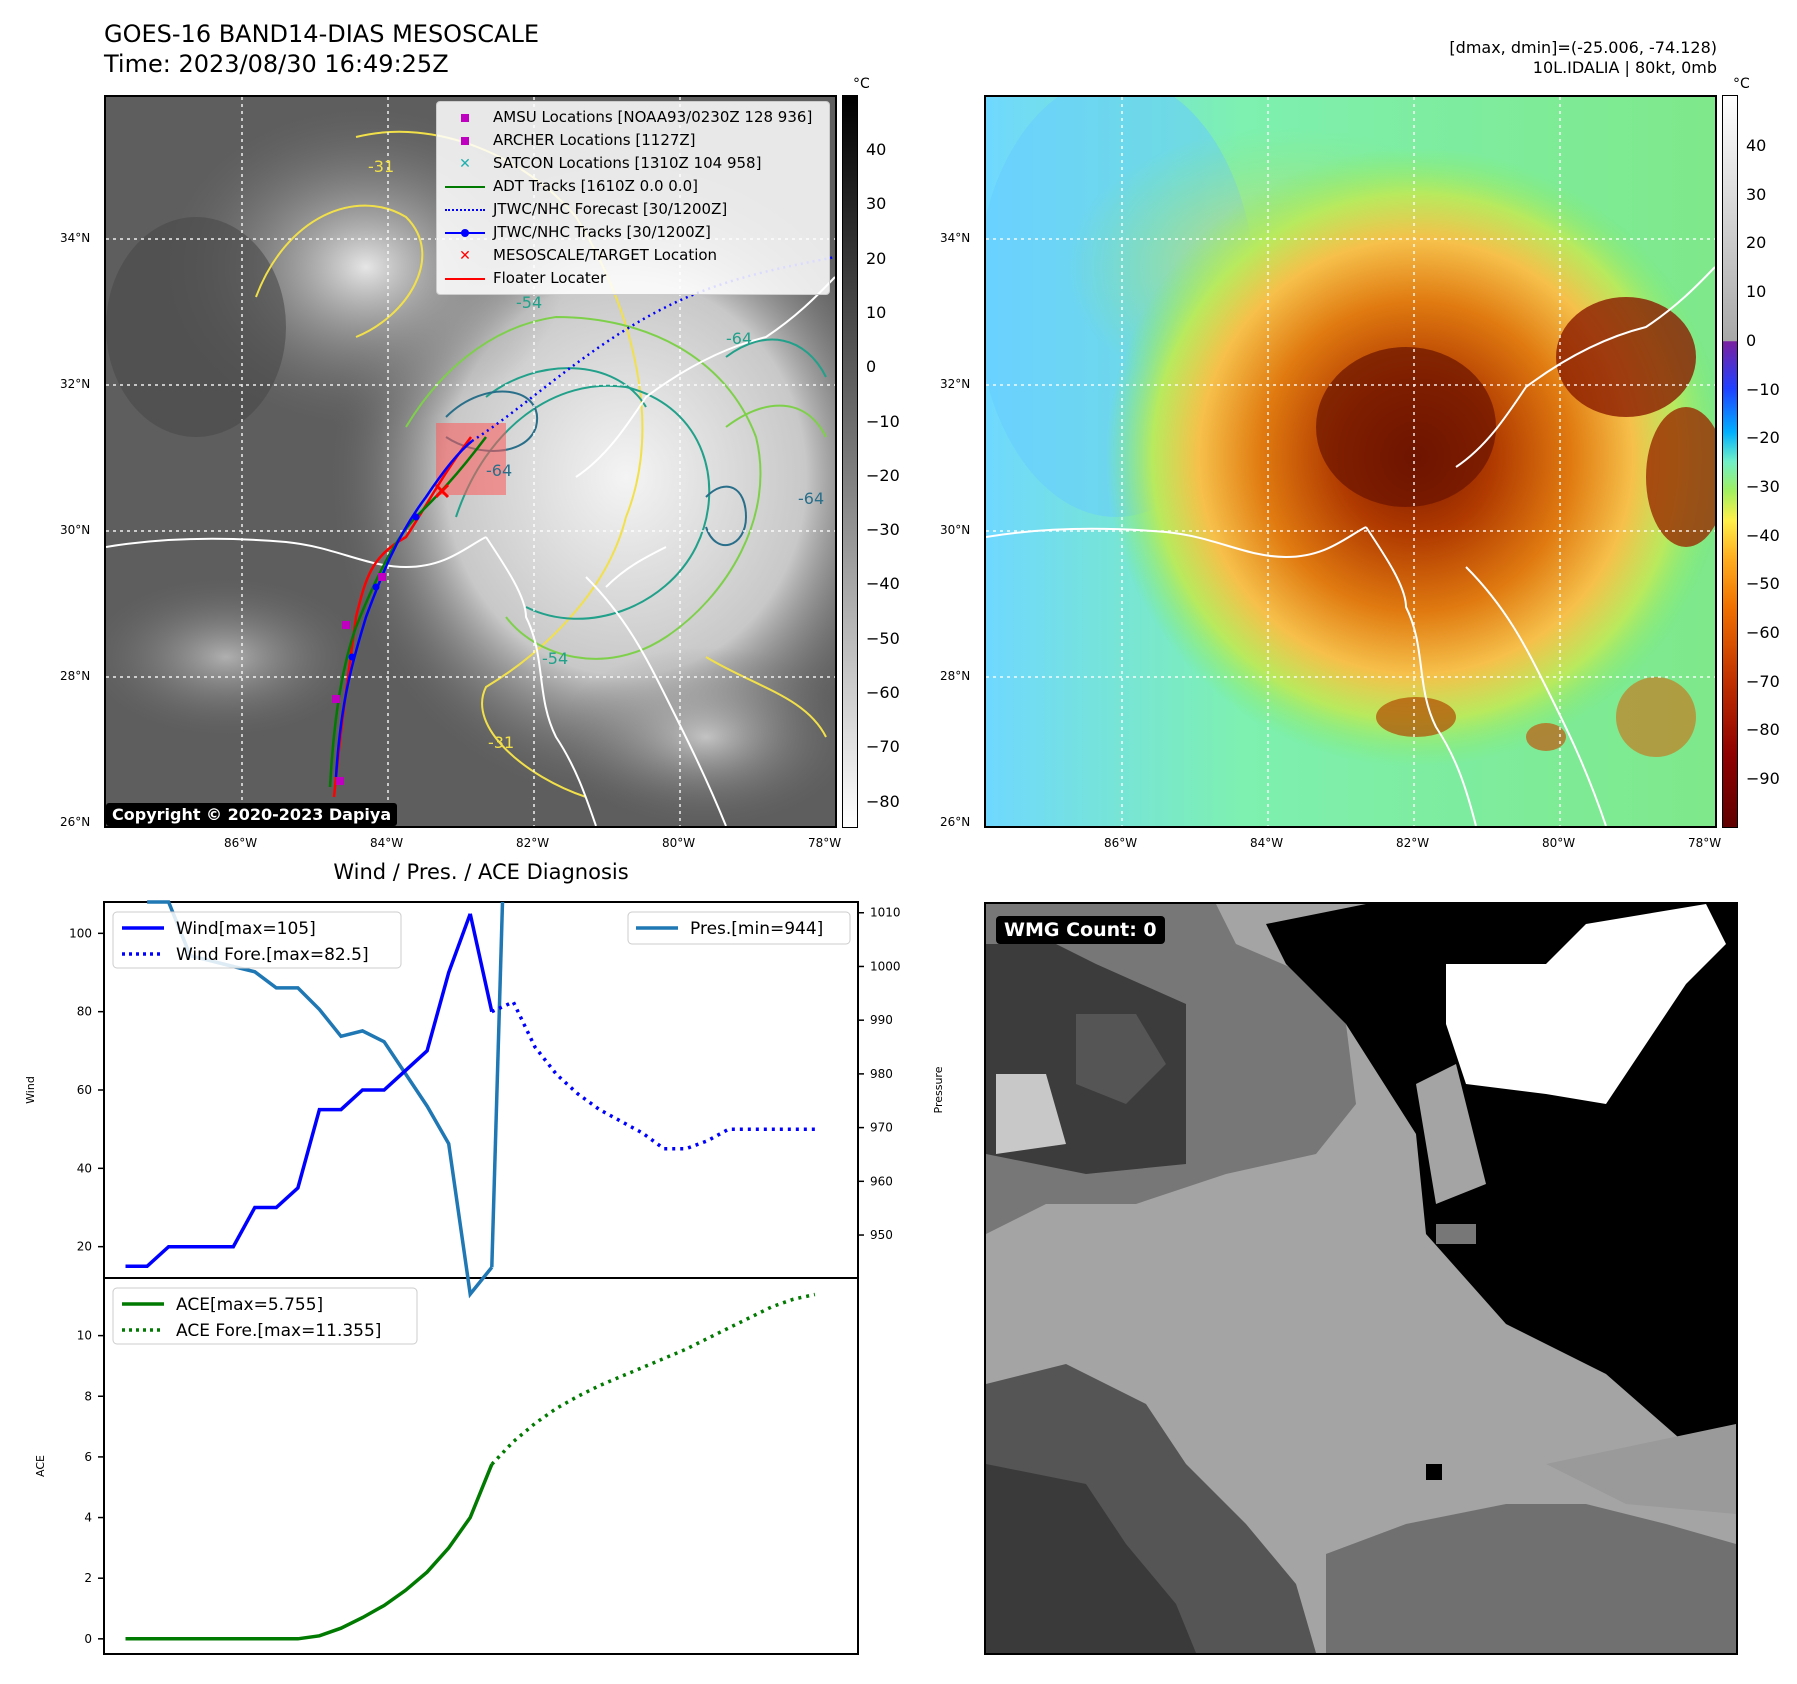 Image resolution: width=1797 pixels, height=1684 pixels. Describe the element at coordinates (272, 955) in the screenshot. I see `legend-wind-forecast: Wind Fore.[max=82.5]` at that location.